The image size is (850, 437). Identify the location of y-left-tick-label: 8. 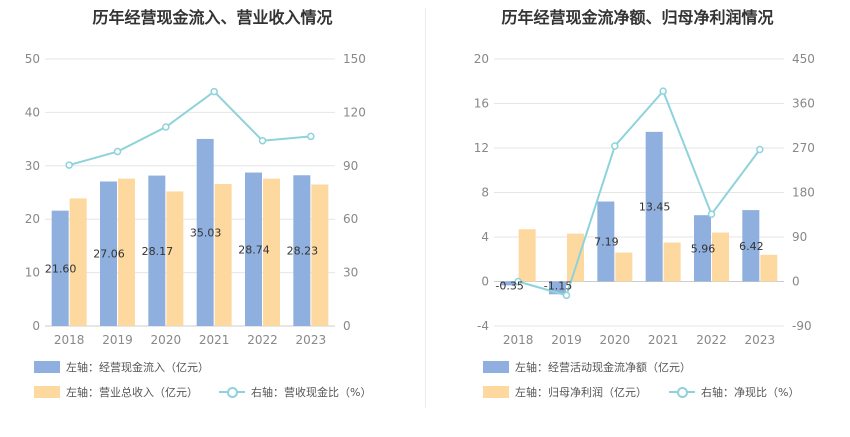
(485, 193).